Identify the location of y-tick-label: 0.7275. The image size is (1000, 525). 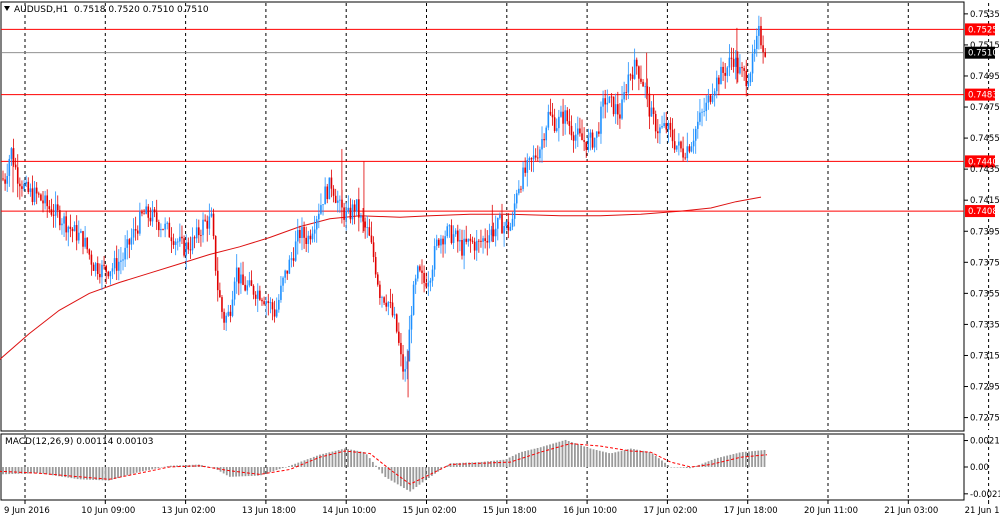
(985, 419).